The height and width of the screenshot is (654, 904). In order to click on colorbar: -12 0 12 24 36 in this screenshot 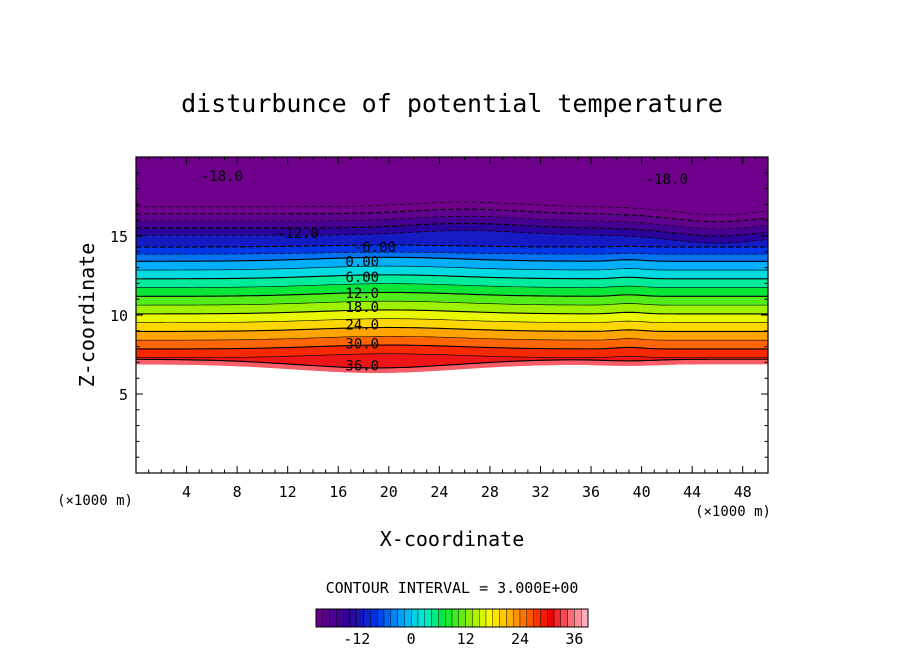, I will do `click(452, 628)`.